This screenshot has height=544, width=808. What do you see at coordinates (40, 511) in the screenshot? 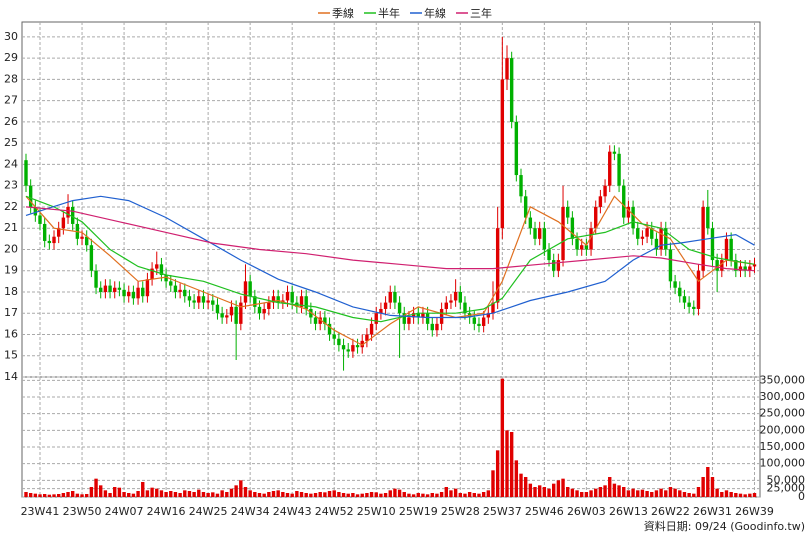
I see `x-tick-label: 23W41` at bounding box center [40, 511].